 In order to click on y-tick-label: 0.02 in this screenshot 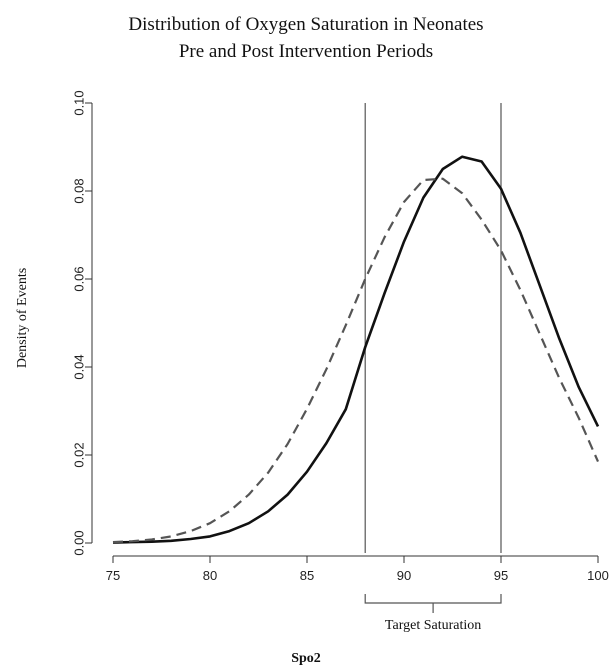, I will do `click(79, 454)`.